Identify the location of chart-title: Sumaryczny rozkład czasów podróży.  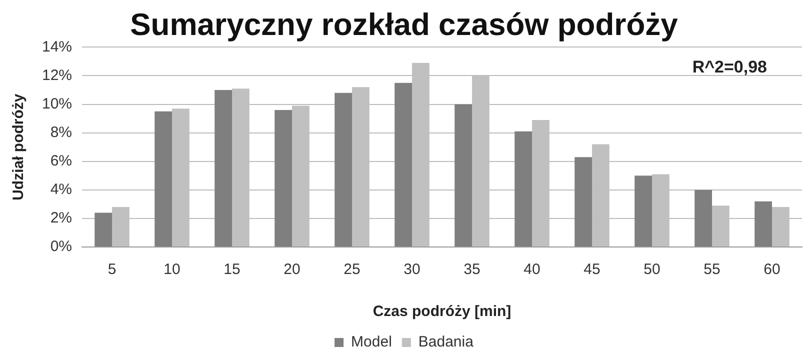
(404, 24).